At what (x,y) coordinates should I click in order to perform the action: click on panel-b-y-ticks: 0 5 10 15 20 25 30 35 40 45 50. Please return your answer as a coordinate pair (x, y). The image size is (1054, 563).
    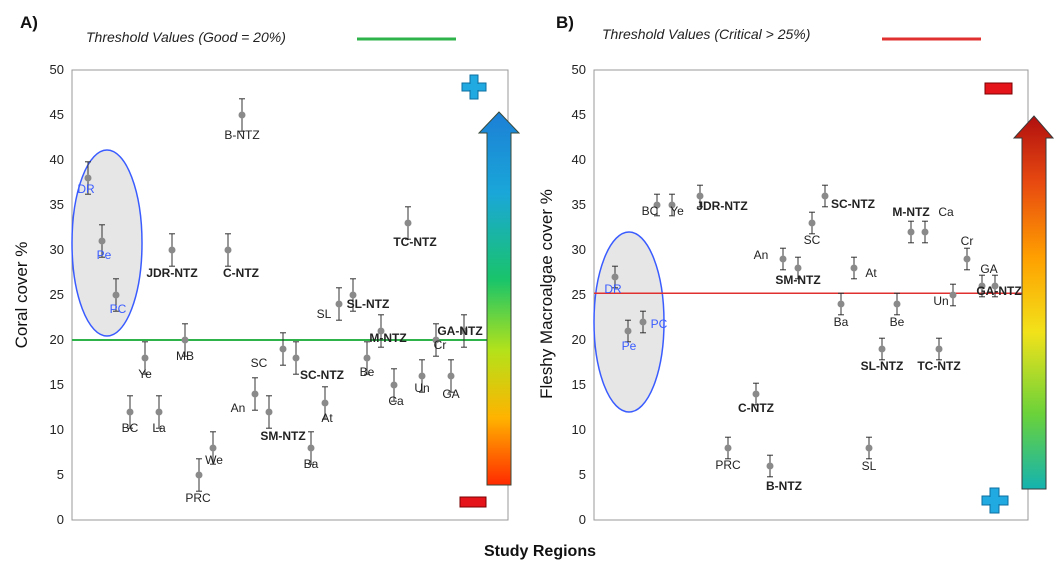
    Looking at the image, I should click on (579, 294).